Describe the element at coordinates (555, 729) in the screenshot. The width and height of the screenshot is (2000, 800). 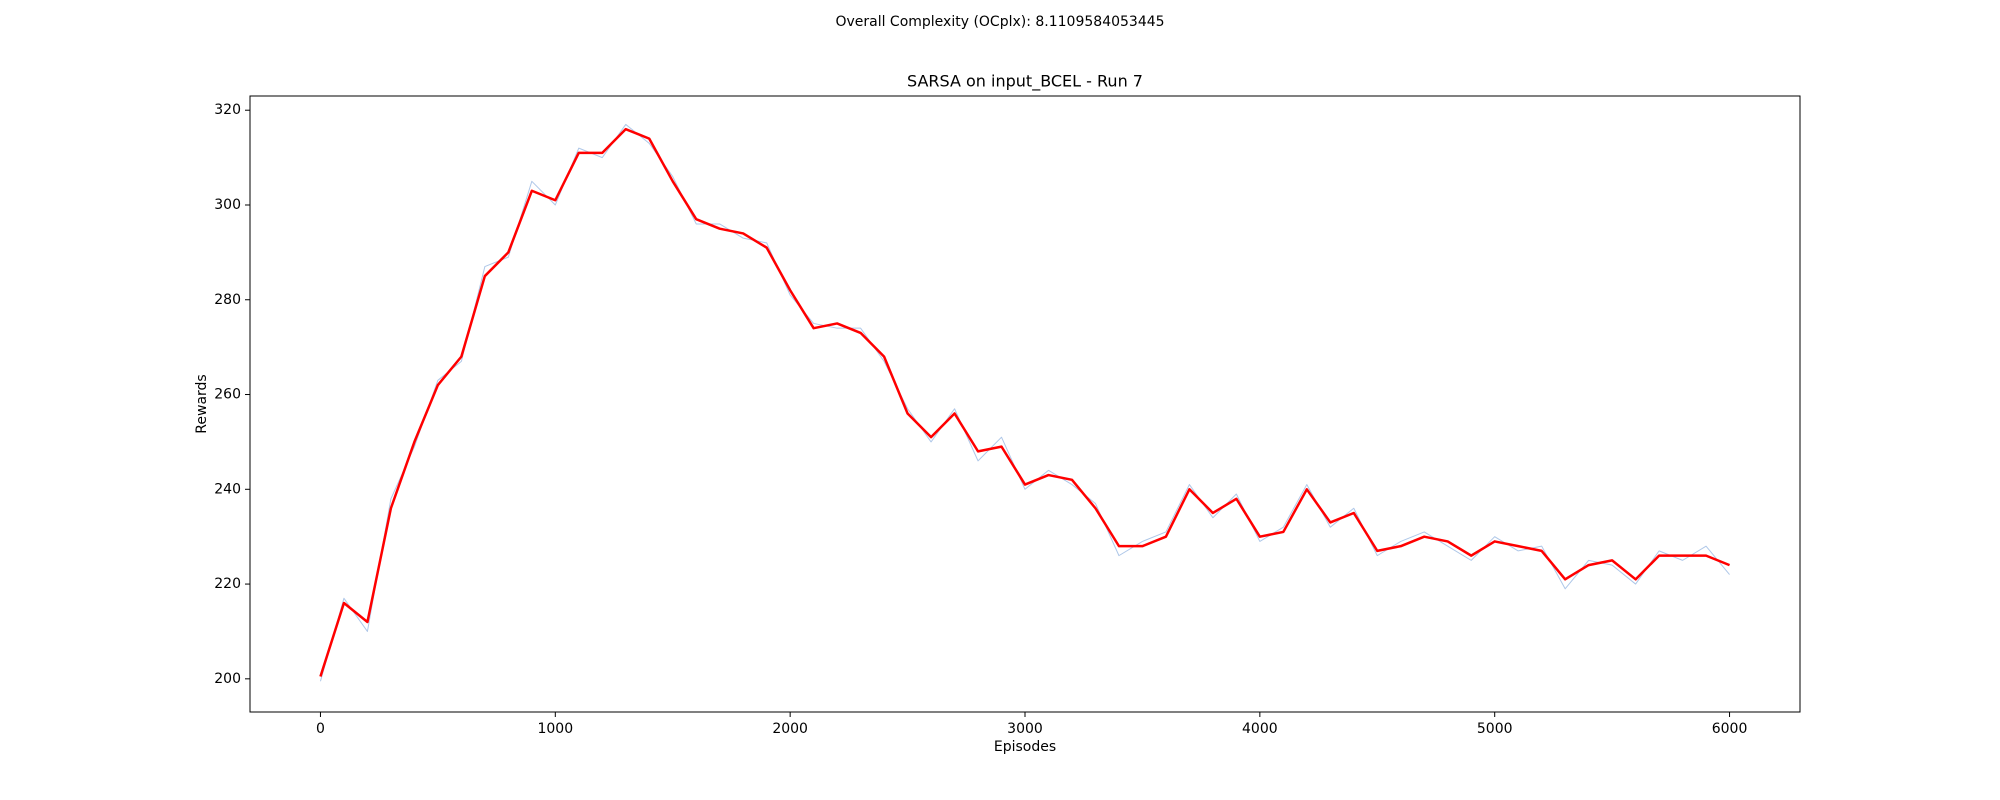
I see `x-tick-label: 1000` at that location.